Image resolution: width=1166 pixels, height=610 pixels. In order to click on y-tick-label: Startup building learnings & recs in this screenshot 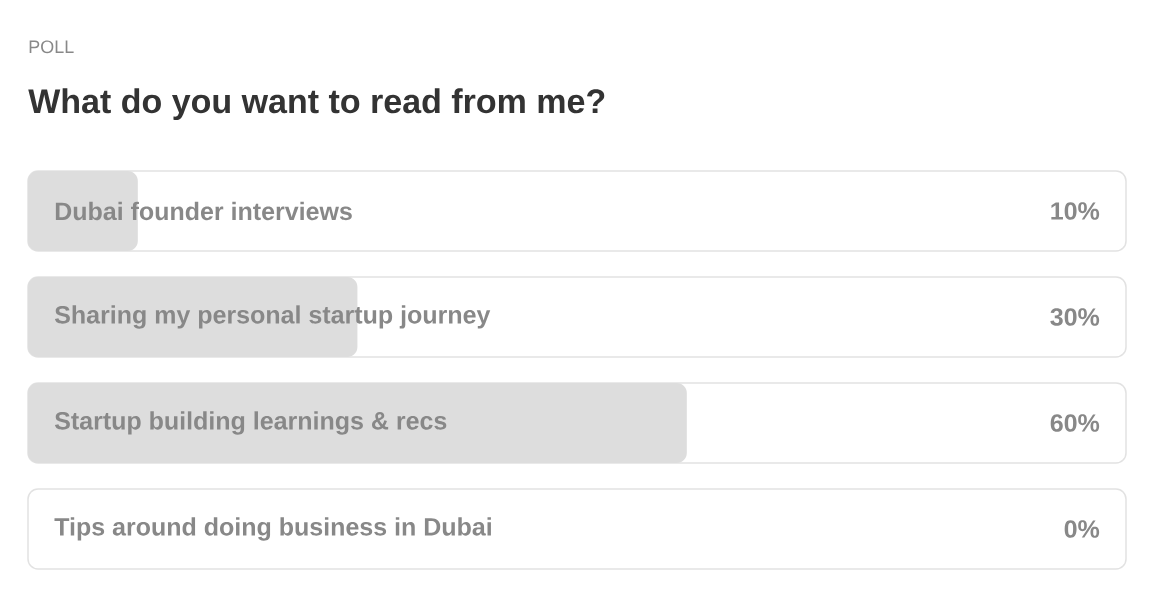, I will do `click(250, 423)`.